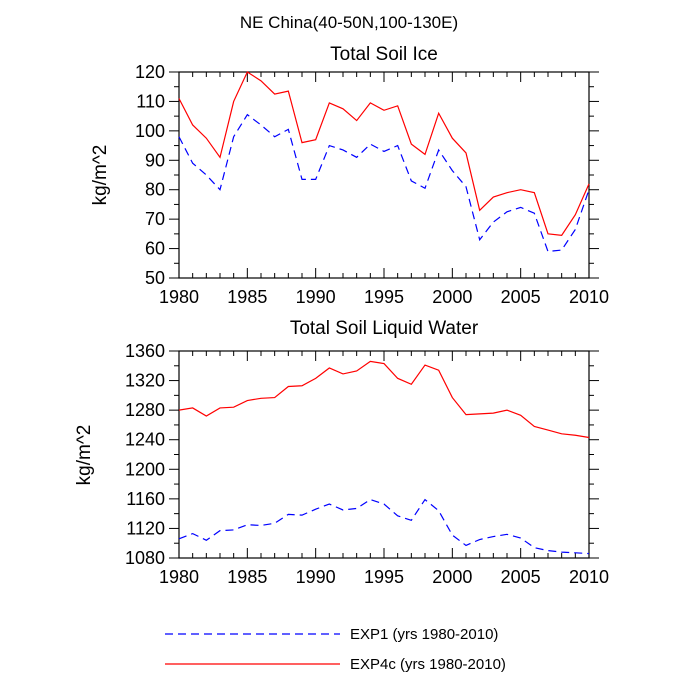 The height and width of the screenshot is (700, 700). I want to click on figure-title: NE China(40-50N,100-130E), so click(349, 22).